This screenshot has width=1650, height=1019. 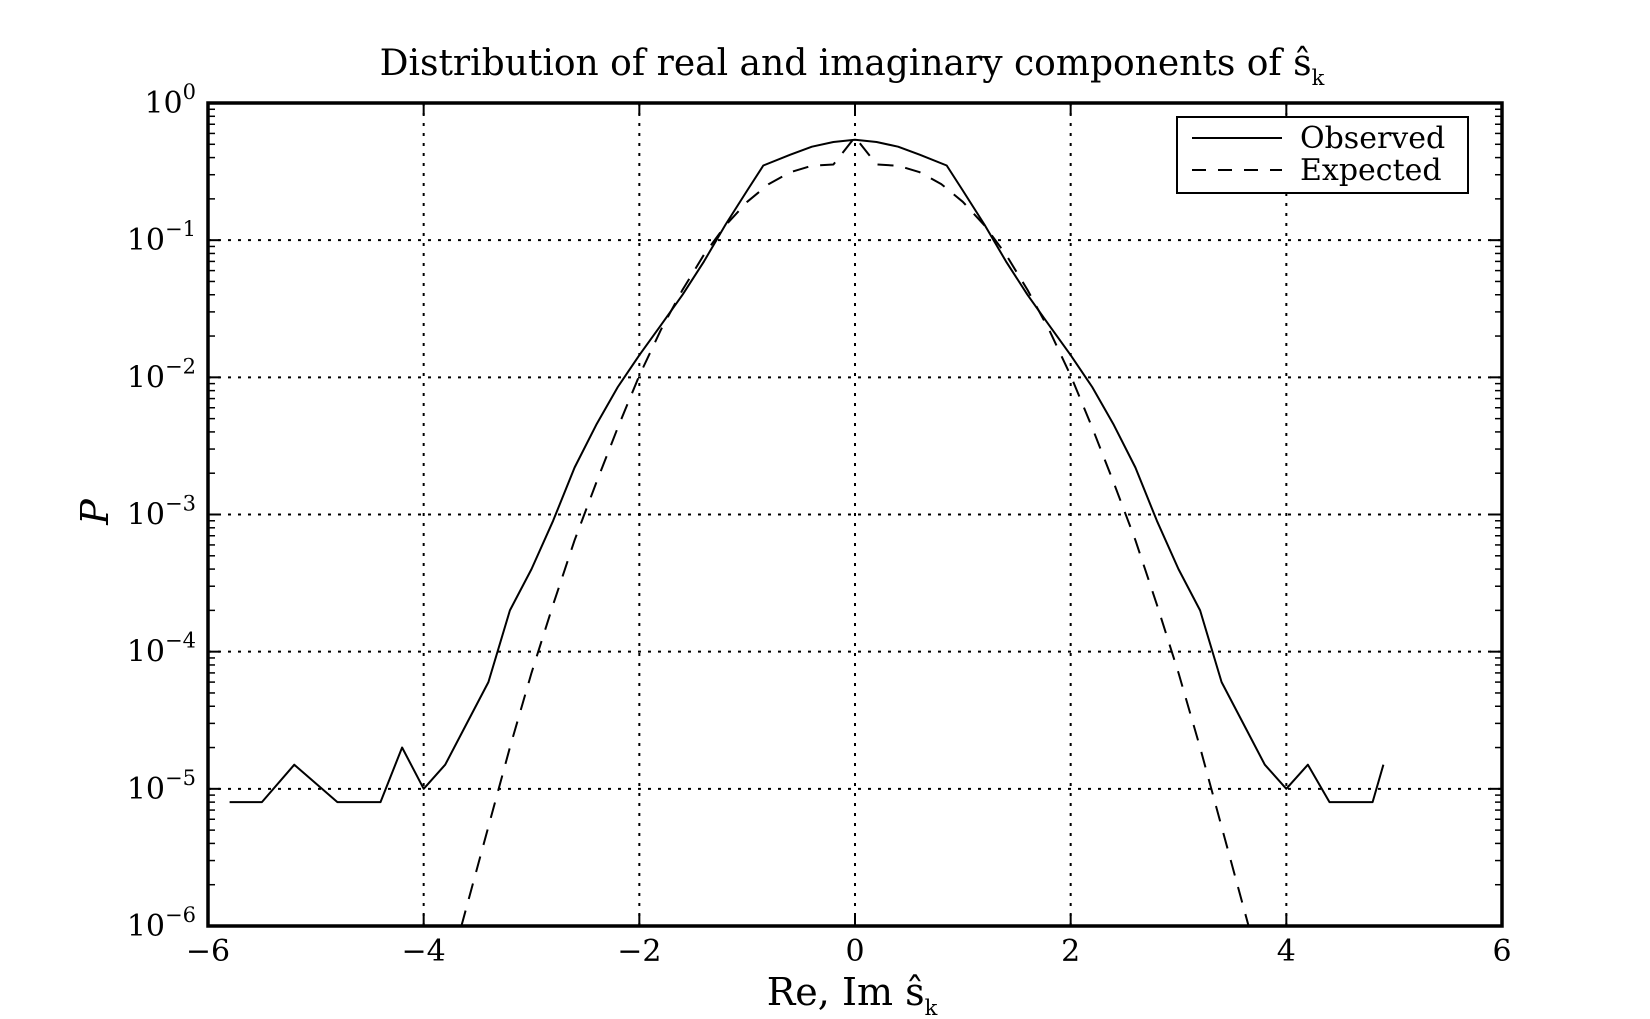 I want to click on x-tick-label: 6, so click(x=1501, y=951).